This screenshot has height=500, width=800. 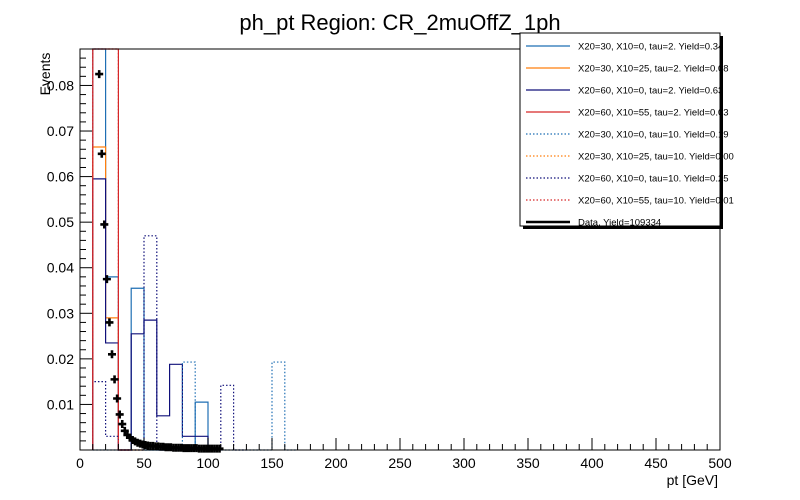 I want to click on legend-entry-7: X20=60, X10=55, tau=10. Yield=0.01, so click(x=656, y=201).